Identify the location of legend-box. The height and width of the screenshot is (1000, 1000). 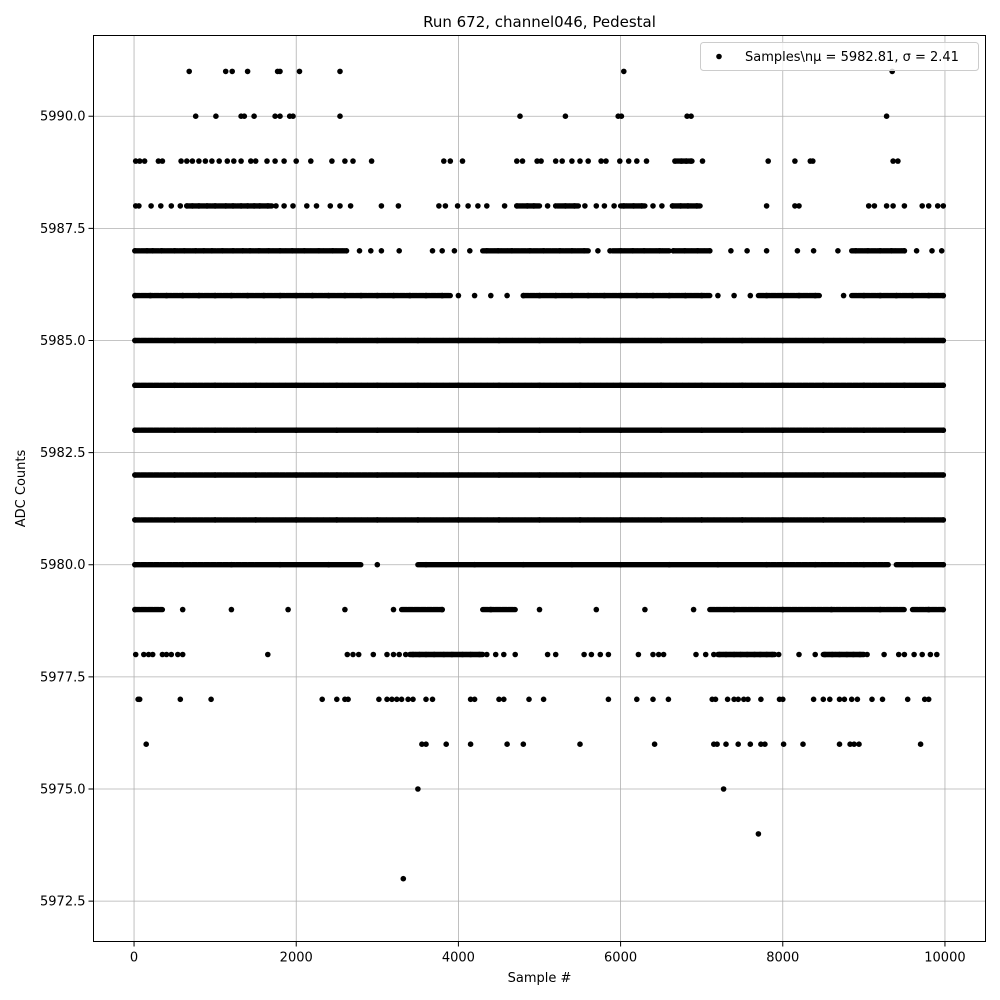
(839, 56).